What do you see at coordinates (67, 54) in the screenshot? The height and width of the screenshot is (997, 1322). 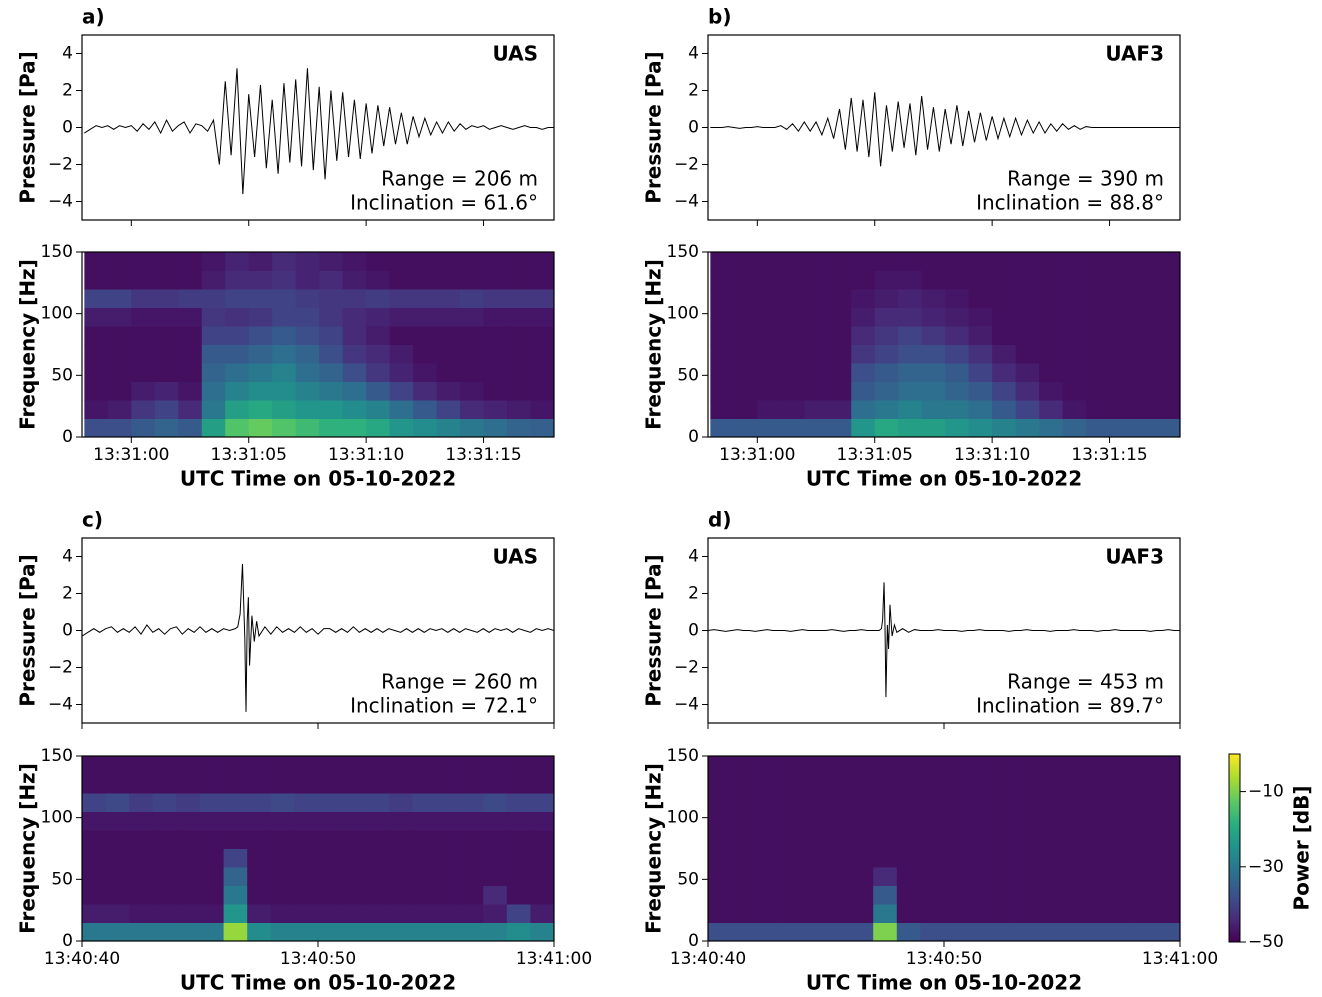 I see `y-tick-label: 4` at bounding box center [67, 54].